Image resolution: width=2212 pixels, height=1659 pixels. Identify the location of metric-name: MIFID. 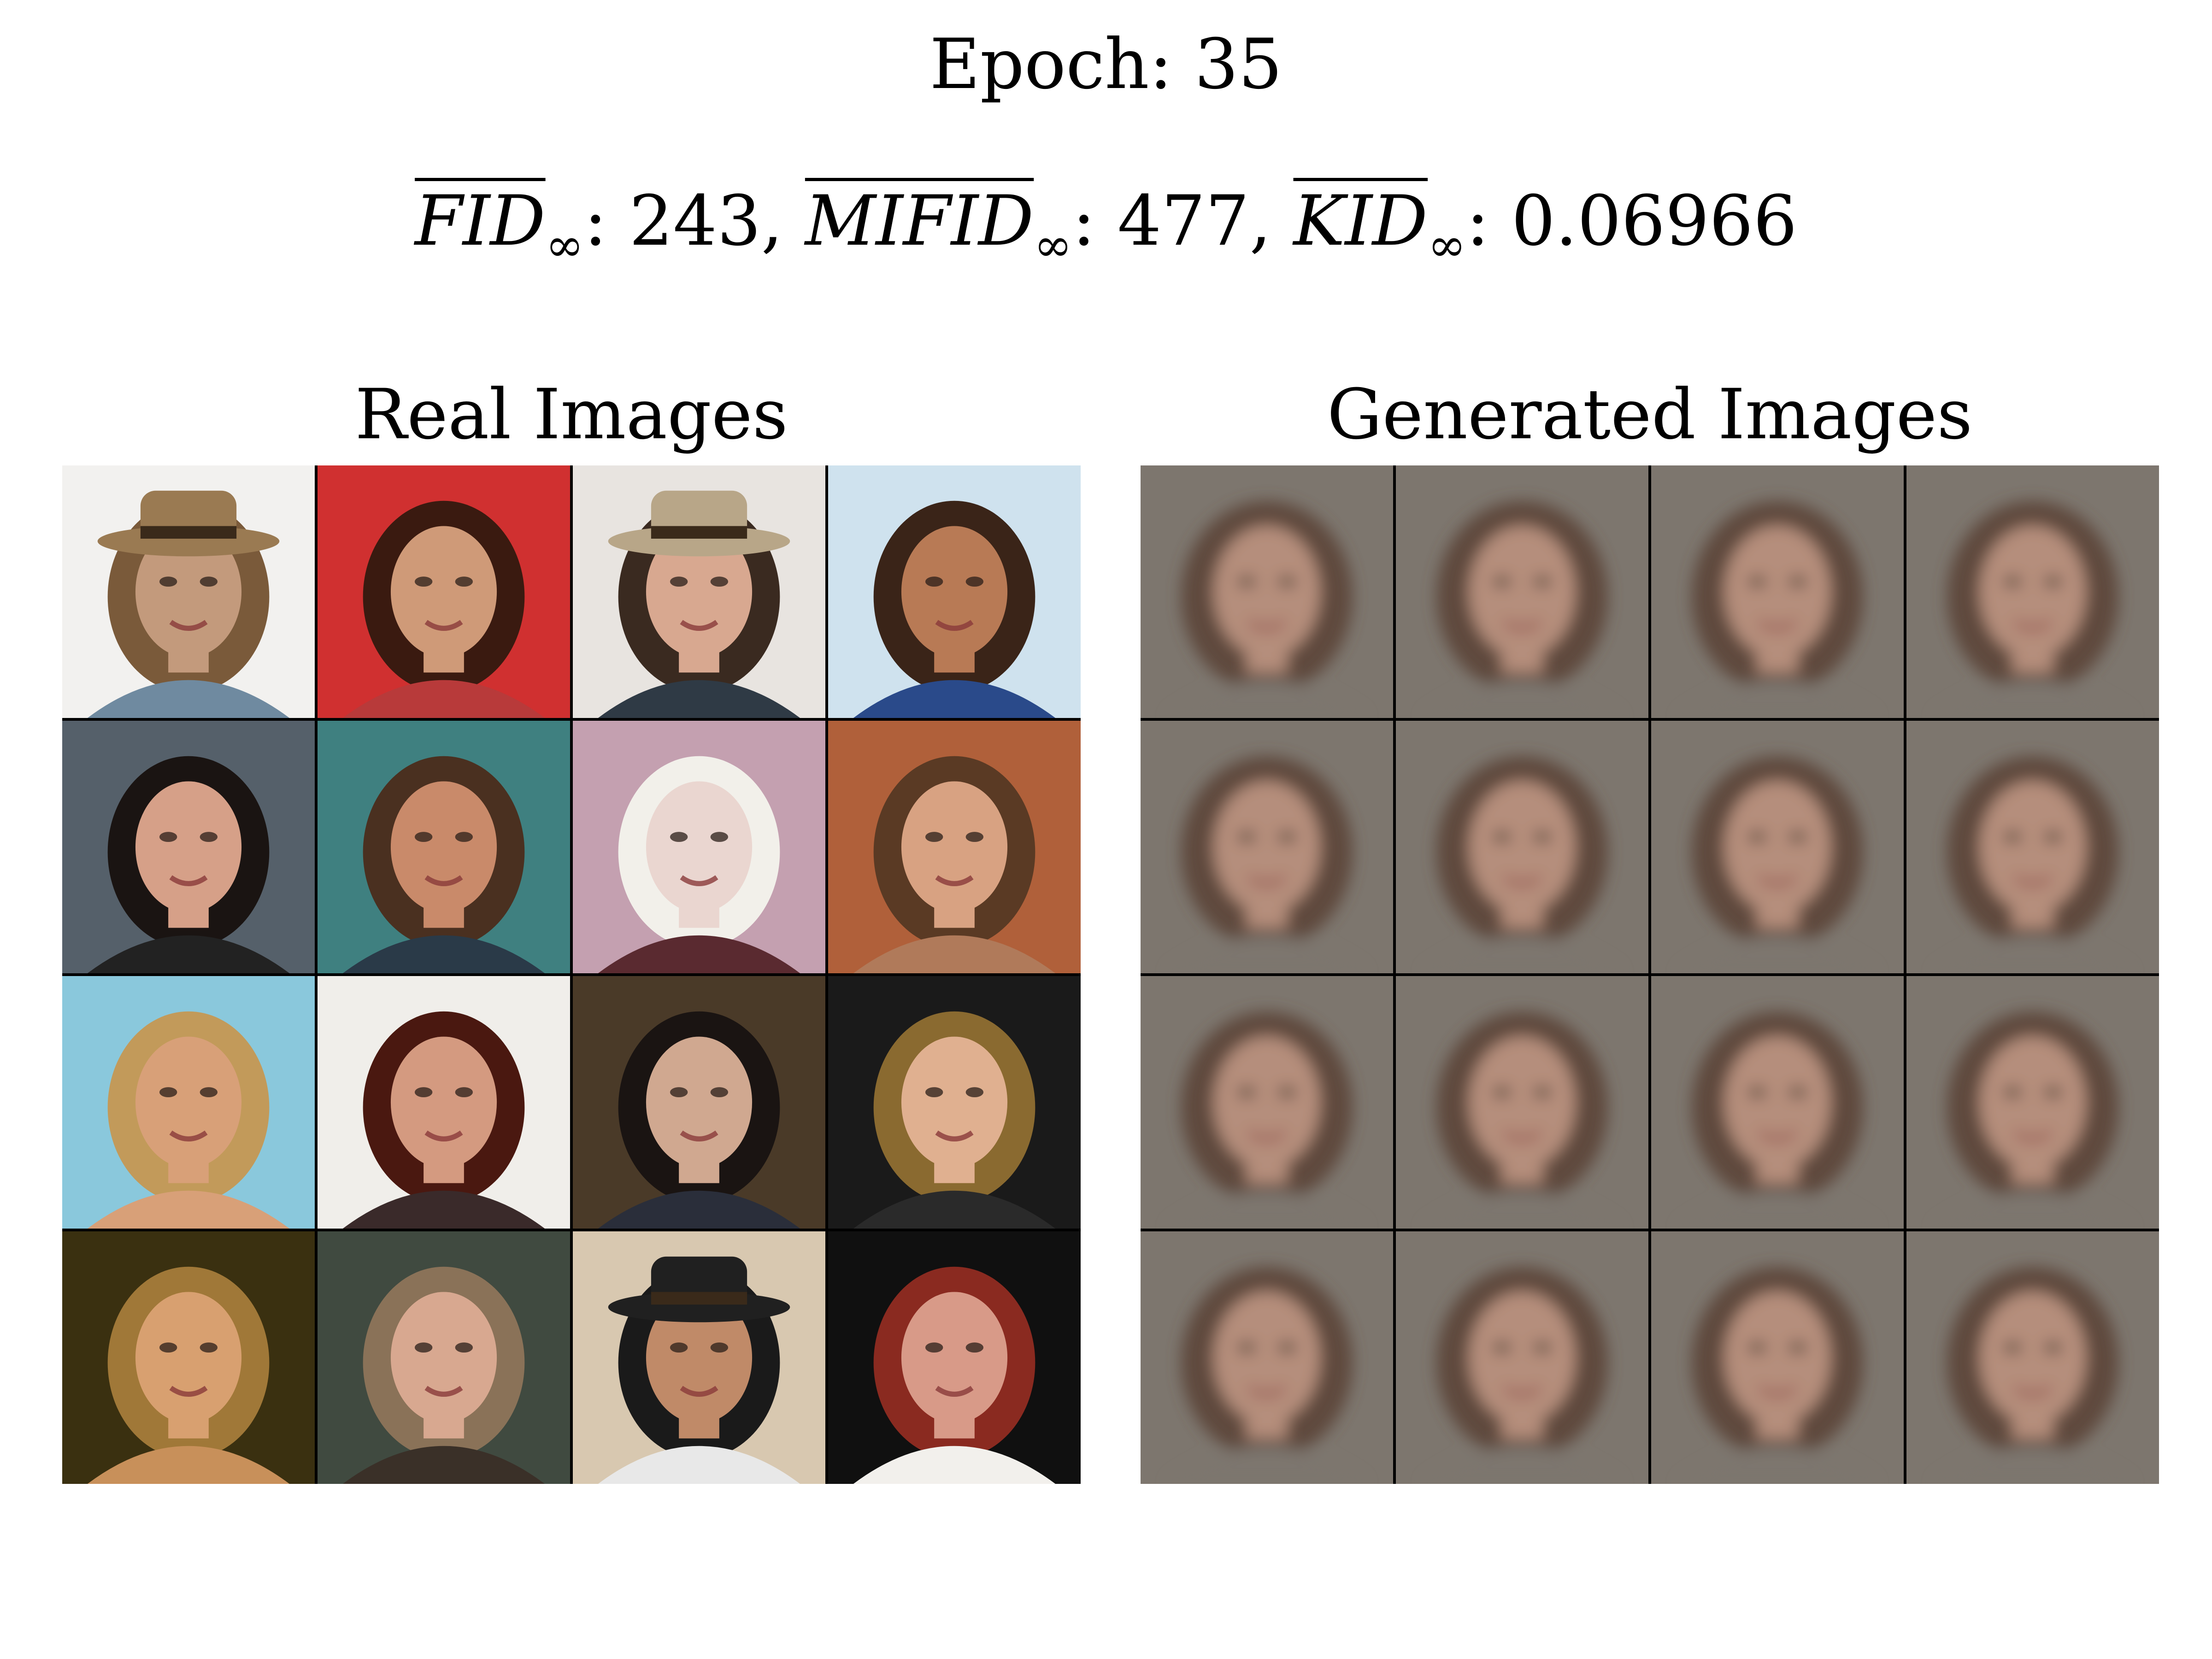
(919, 221).